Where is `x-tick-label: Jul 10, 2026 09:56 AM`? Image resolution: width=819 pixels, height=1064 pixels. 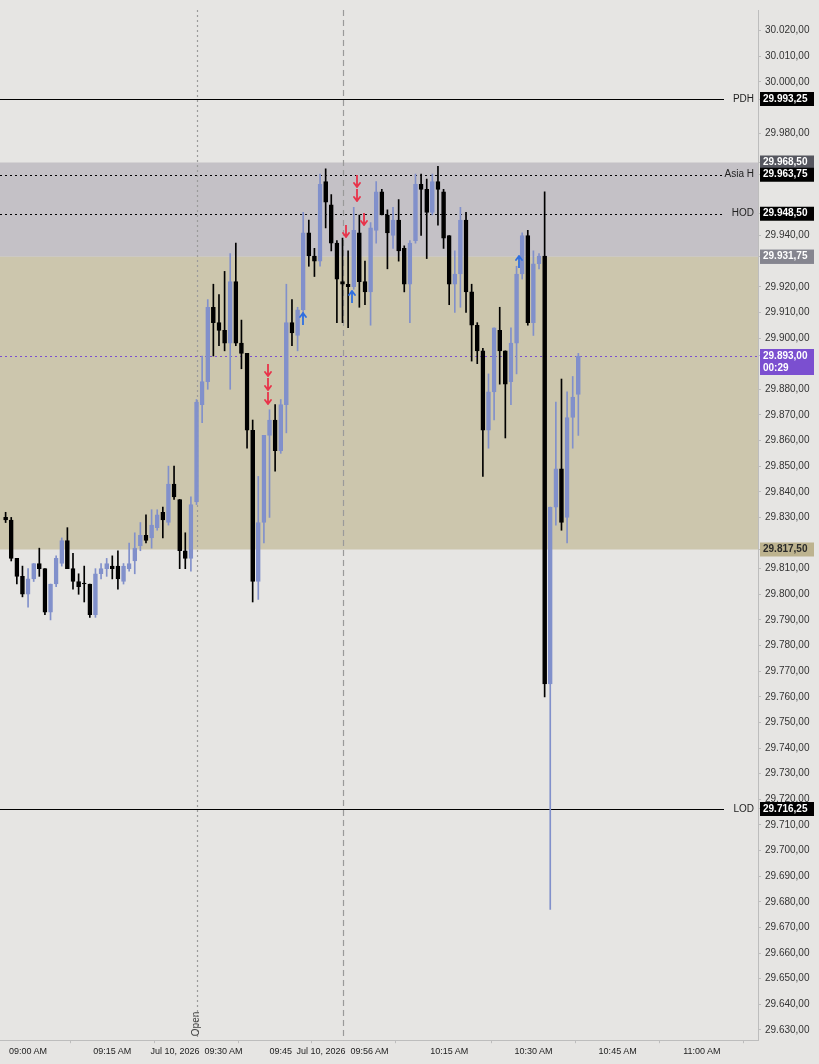
x-tick-label: Jul 10, 2026 09:56 AM is located at coordinates (342, 1051).